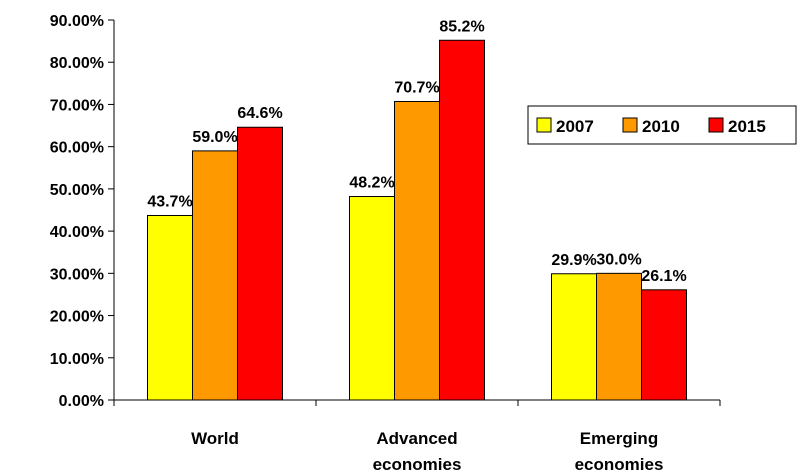  What do you see at coordinates (77, 359) in the screenshot?
I see `y-tick-label: 10.00%` at bounding box center [77, 359].